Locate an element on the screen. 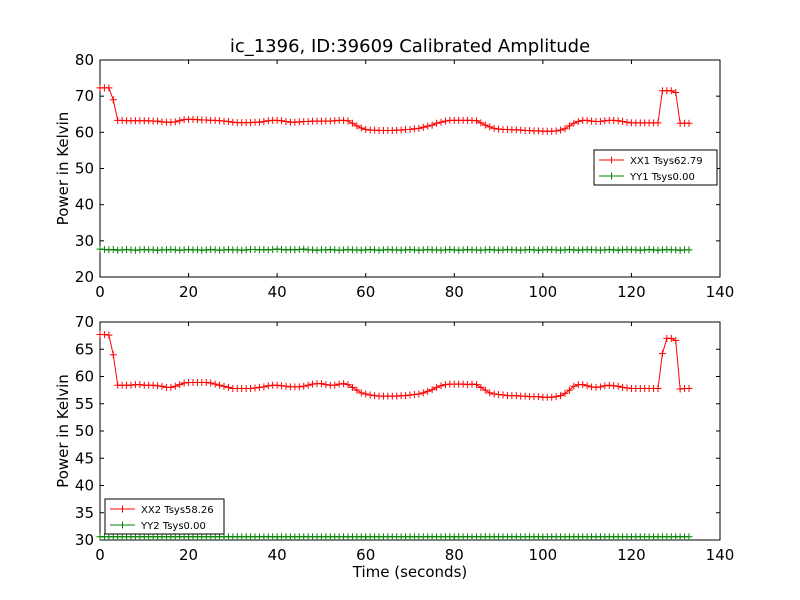  x-tick-label: 140 is located at coordinates (720, 555).